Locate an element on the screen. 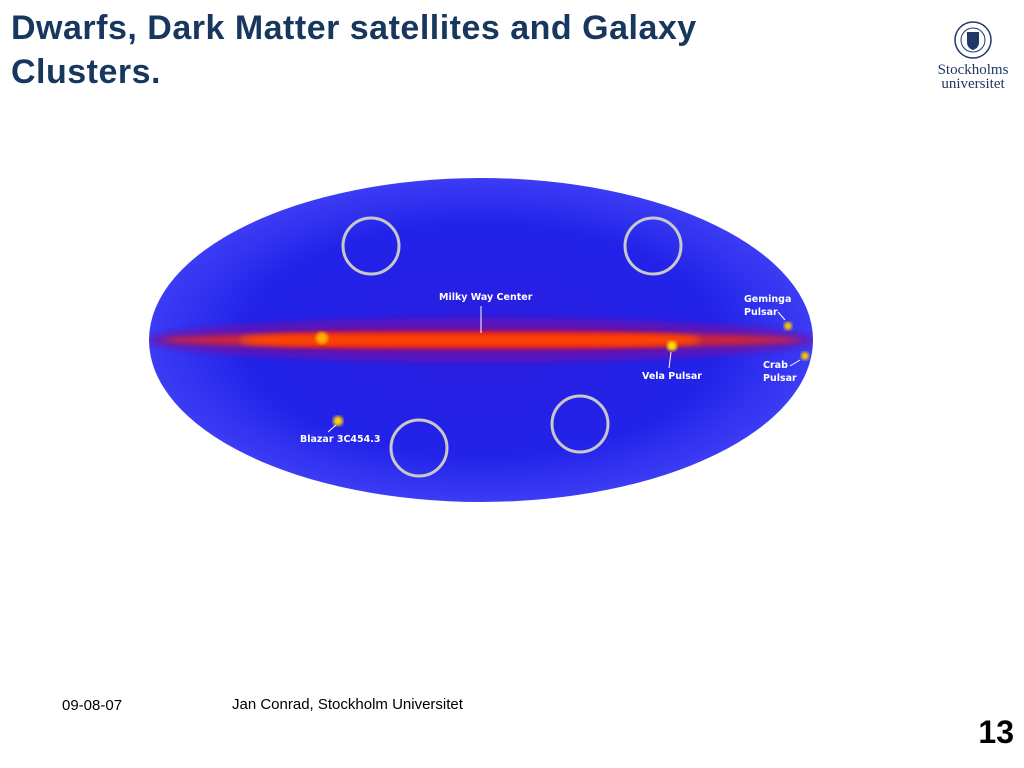 The width and height of the screenshot is (1024, 768). page-number: 13 is located at coordinates (996, 732).